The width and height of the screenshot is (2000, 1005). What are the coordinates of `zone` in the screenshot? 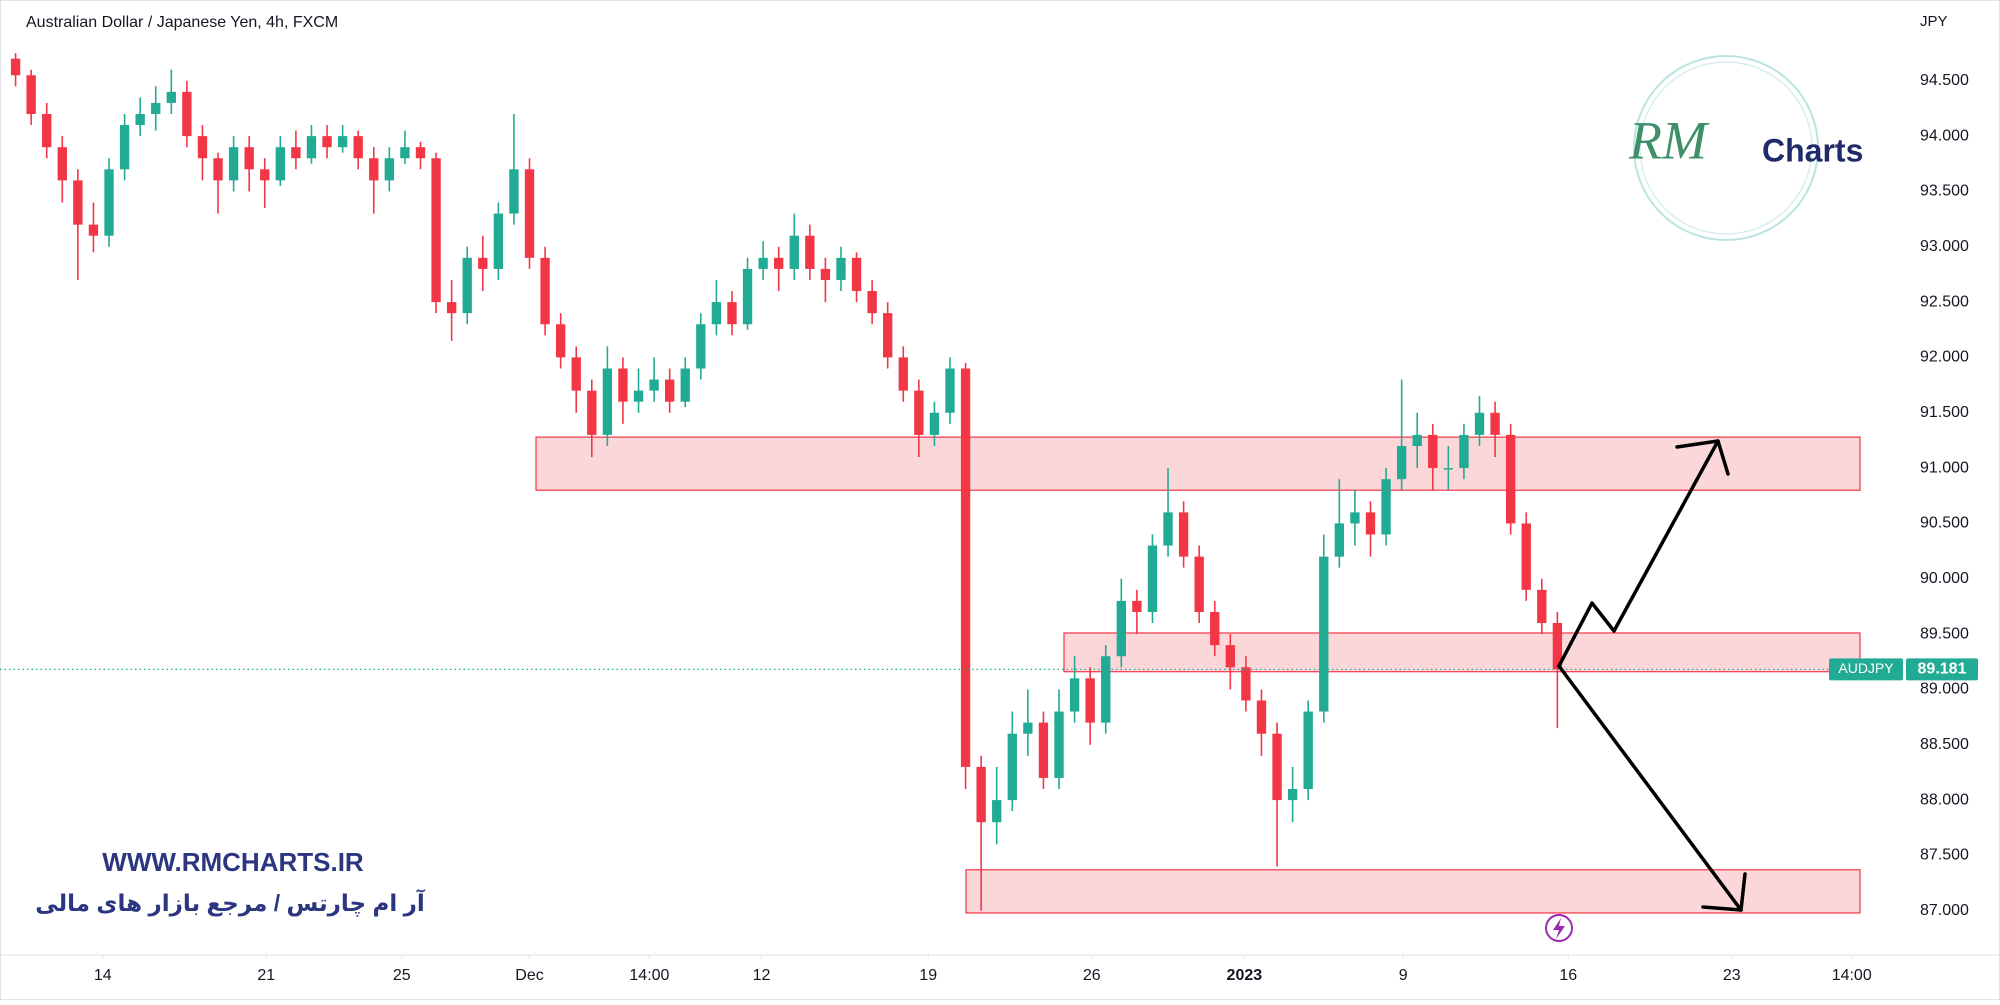 It's located at (1462, 652).